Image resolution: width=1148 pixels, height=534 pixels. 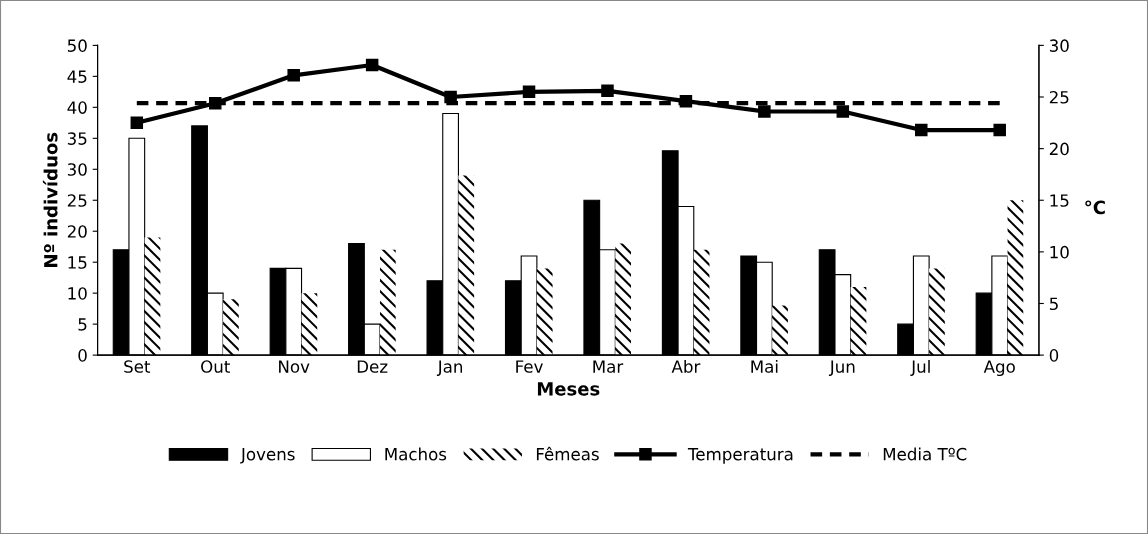 What do you see at coordinates (1053, 304) in the screenshot?
I see `y2-tick-label: 5` at bounding box center [1053, 304].